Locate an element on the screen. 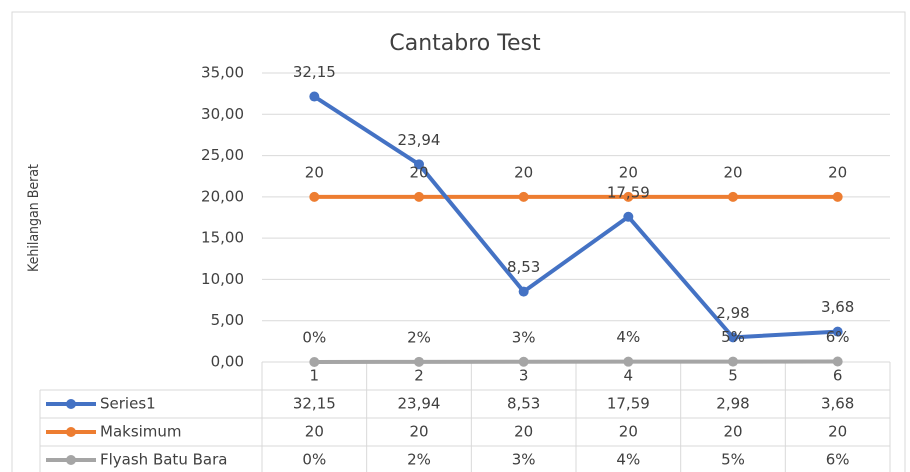 This screenshot has height=472, width=910. table-cell: 2% is located at coordinates (419, 460).